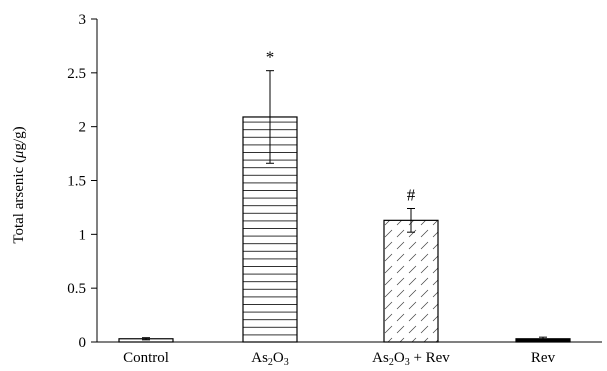  Describe the element at coordinates (411, 281) in the screenshot. I see `bar-as2o3-rev` at that location.